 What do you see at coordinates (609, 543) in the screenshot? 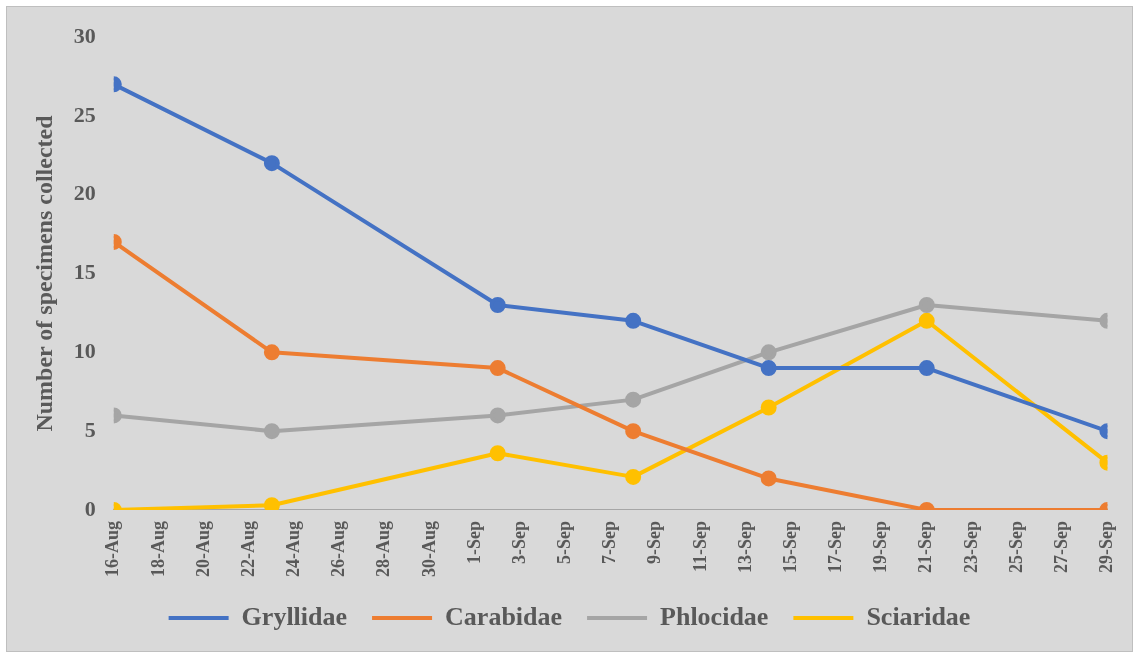
I see `x-tick-label: 7-Sep` at bounding box center [609, 543].